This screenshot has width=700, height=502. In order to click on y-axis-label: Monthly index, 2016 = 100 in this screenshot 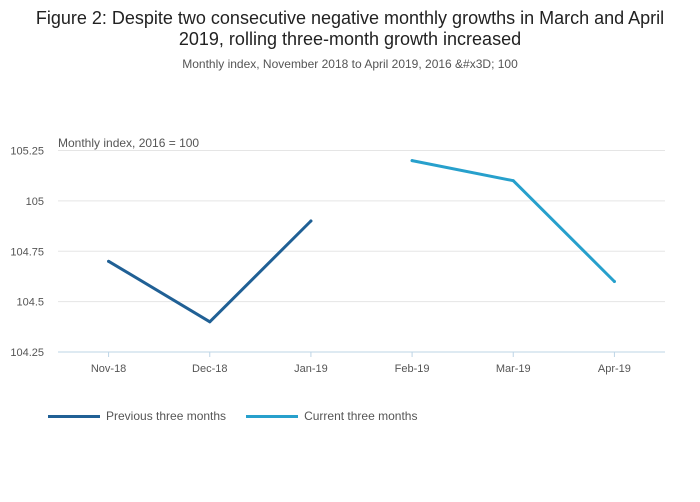, I will do `click(128, 143)`.